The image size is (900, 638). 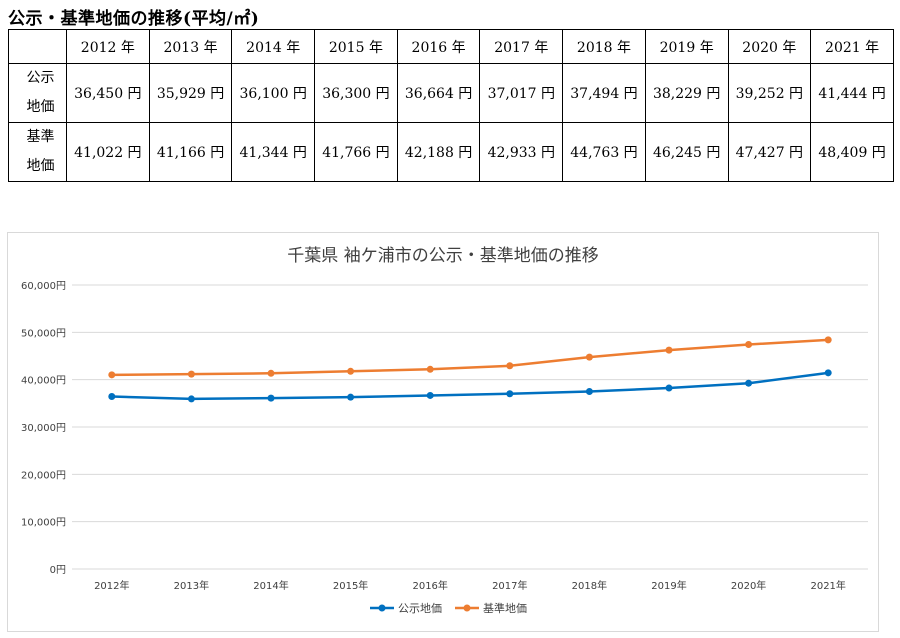 What do you see at coordinates (350, 585) in the screenshot?
I see `x-tick-label: 2015年` at bounding box center [350, 585].